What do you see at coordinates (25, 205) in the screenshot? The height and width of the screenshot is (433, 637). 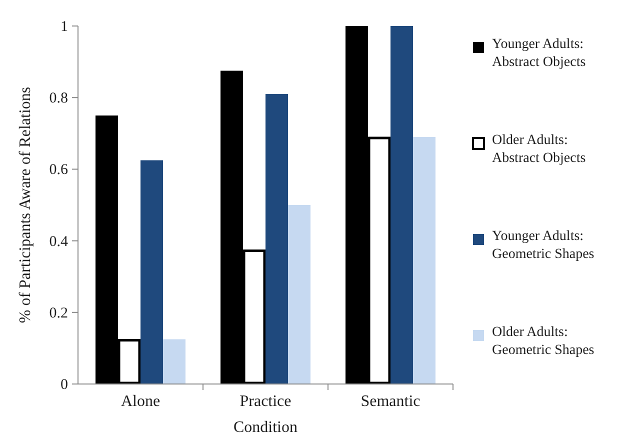 I see `y-axis-title: % of Participants Aware of Relations` at bounding box center [25, 205].